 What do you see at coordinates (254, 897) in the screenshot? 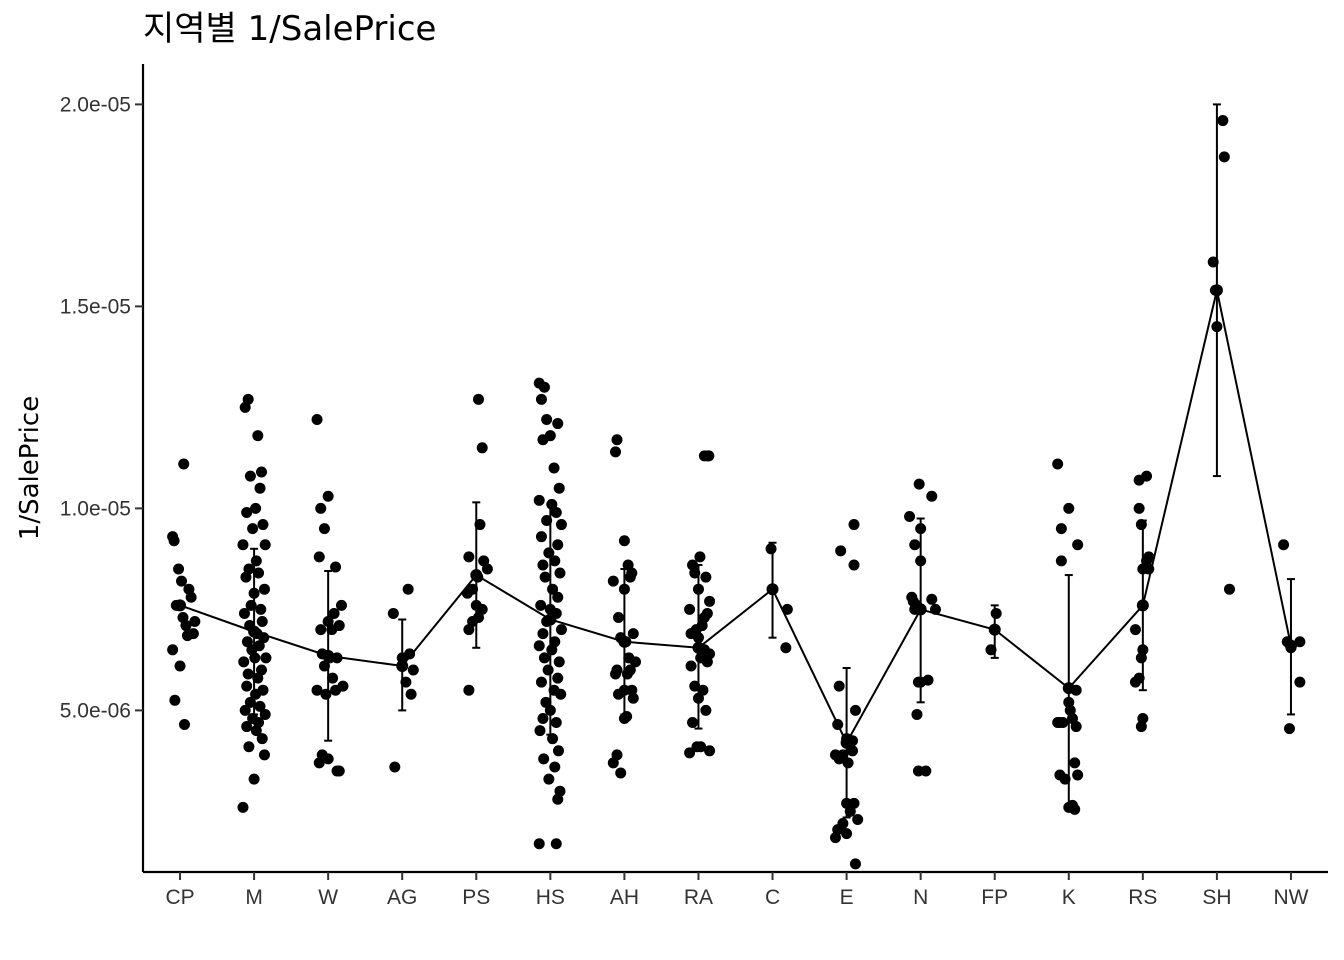
I see `x-tick-label: M` at bounding box center [254, 897].